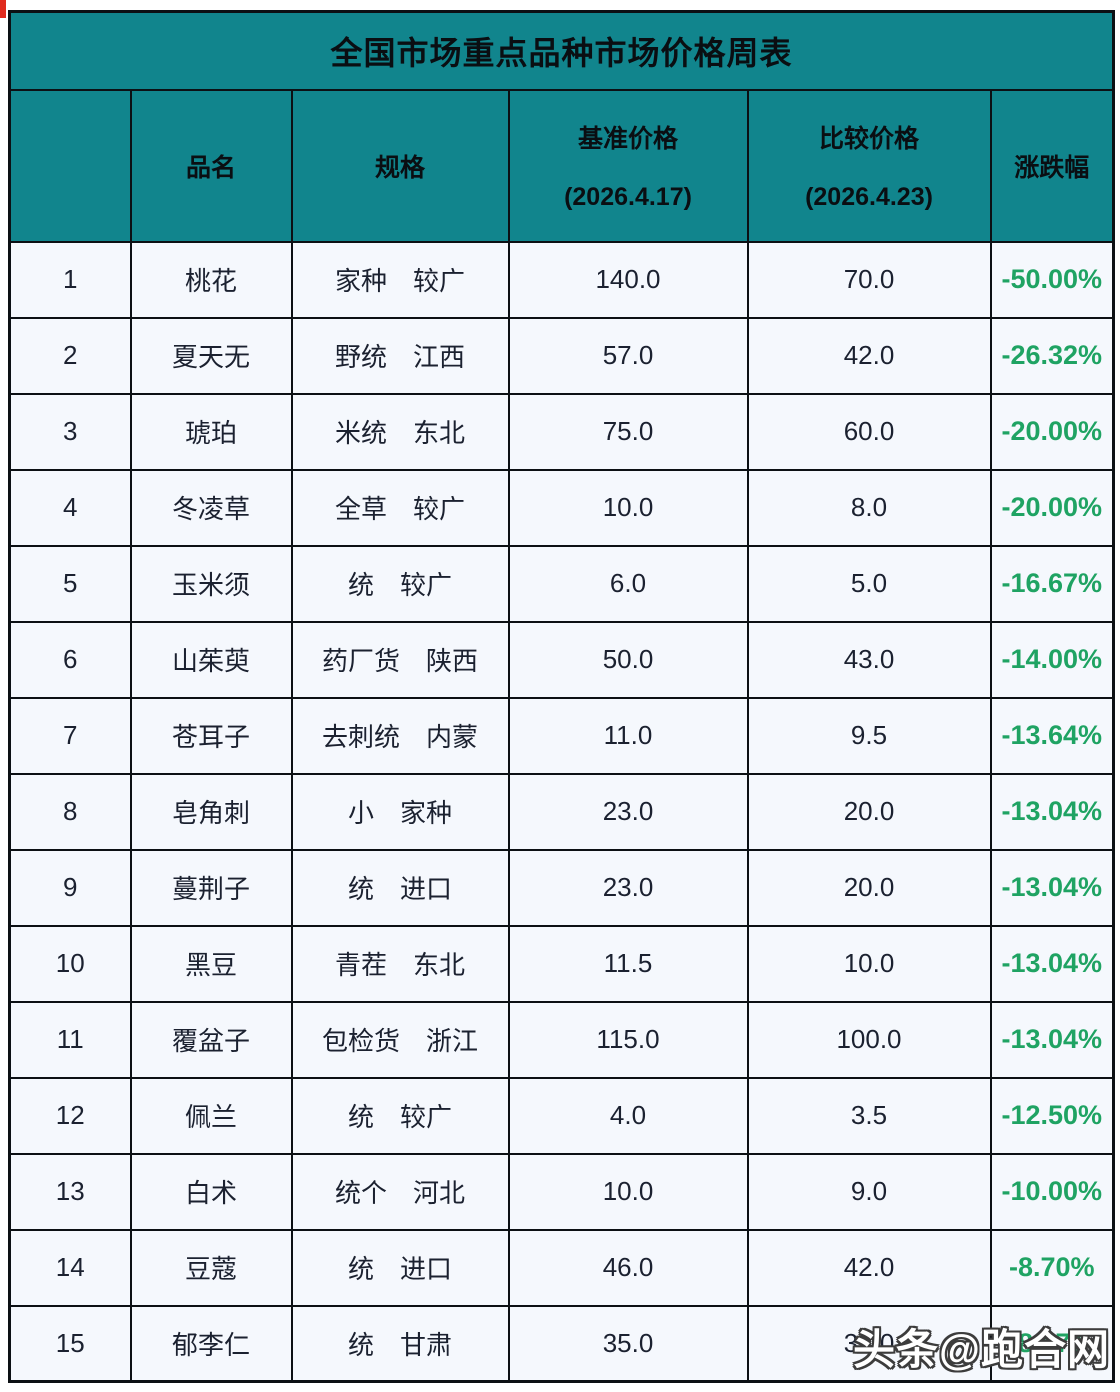 The width and height of the screenshot is (1120, 1392). Describe the element at coordinates (561, 963) in the screenshot. I see `table-row: 10 黑豆 青茬 东北 11.5 10.0 -13.04%` at that location.